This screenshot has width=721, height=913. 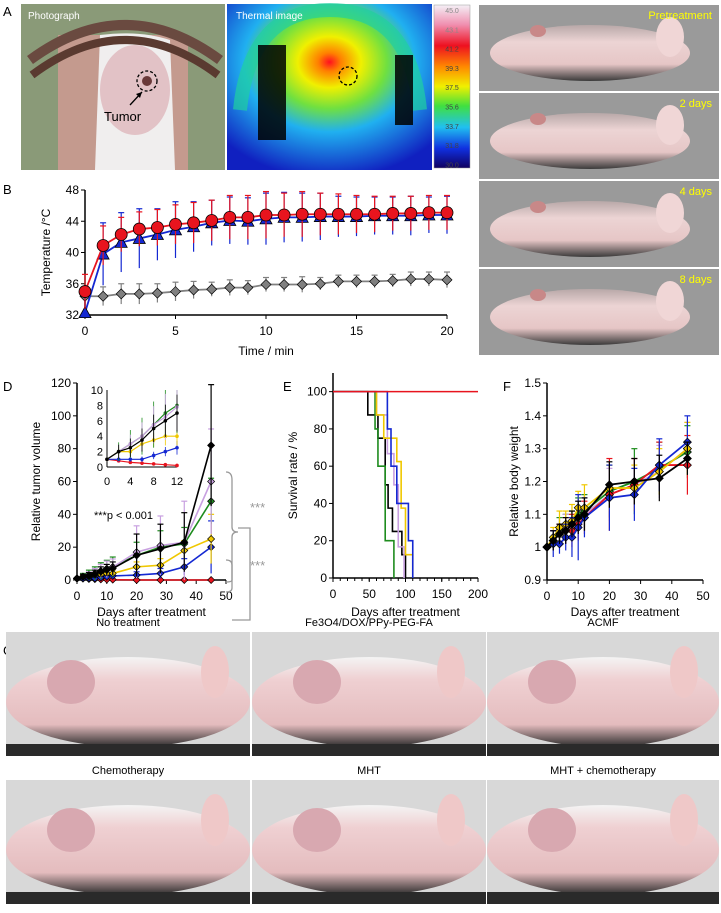 I want to click on y-tick-label: 40, so click(x=65, y=514).